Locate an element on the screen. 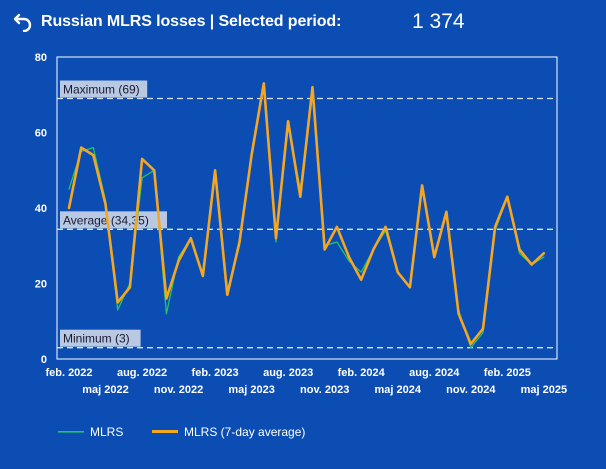 The image size is (606, 469). legend-item-mlrs: MLRS is located at coordinates (90, 431).